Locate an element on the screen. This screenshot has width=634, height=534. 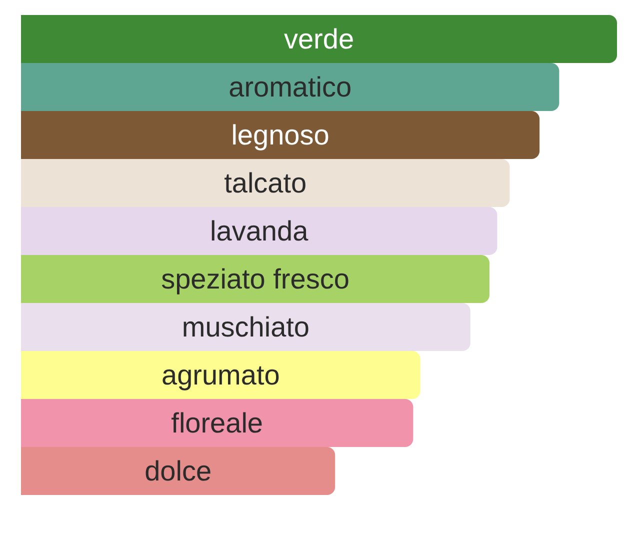
y-tick-label: muschiato is located at coordinates (246, 327).